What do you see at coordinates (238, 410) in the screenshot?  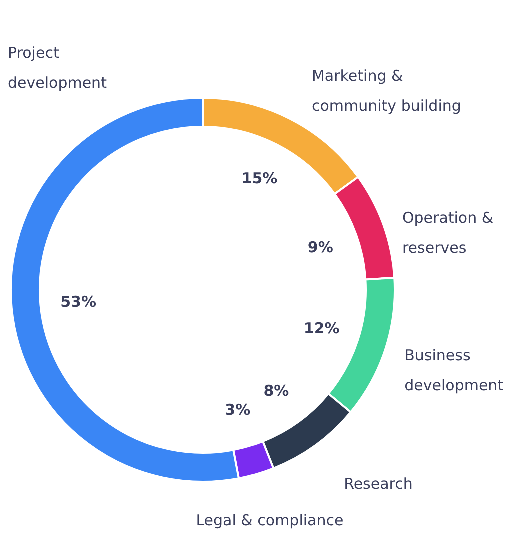 I see `data-label: 3%` at bounding box center [238, 410].